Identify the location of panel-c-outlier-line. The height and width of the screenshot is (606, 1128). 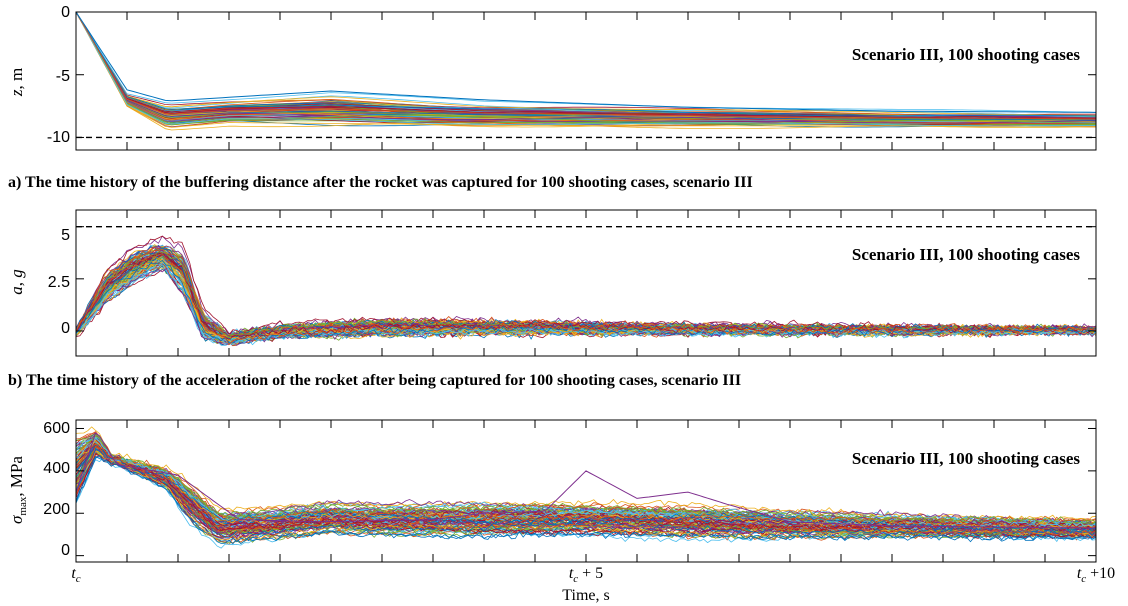
(586, 480).